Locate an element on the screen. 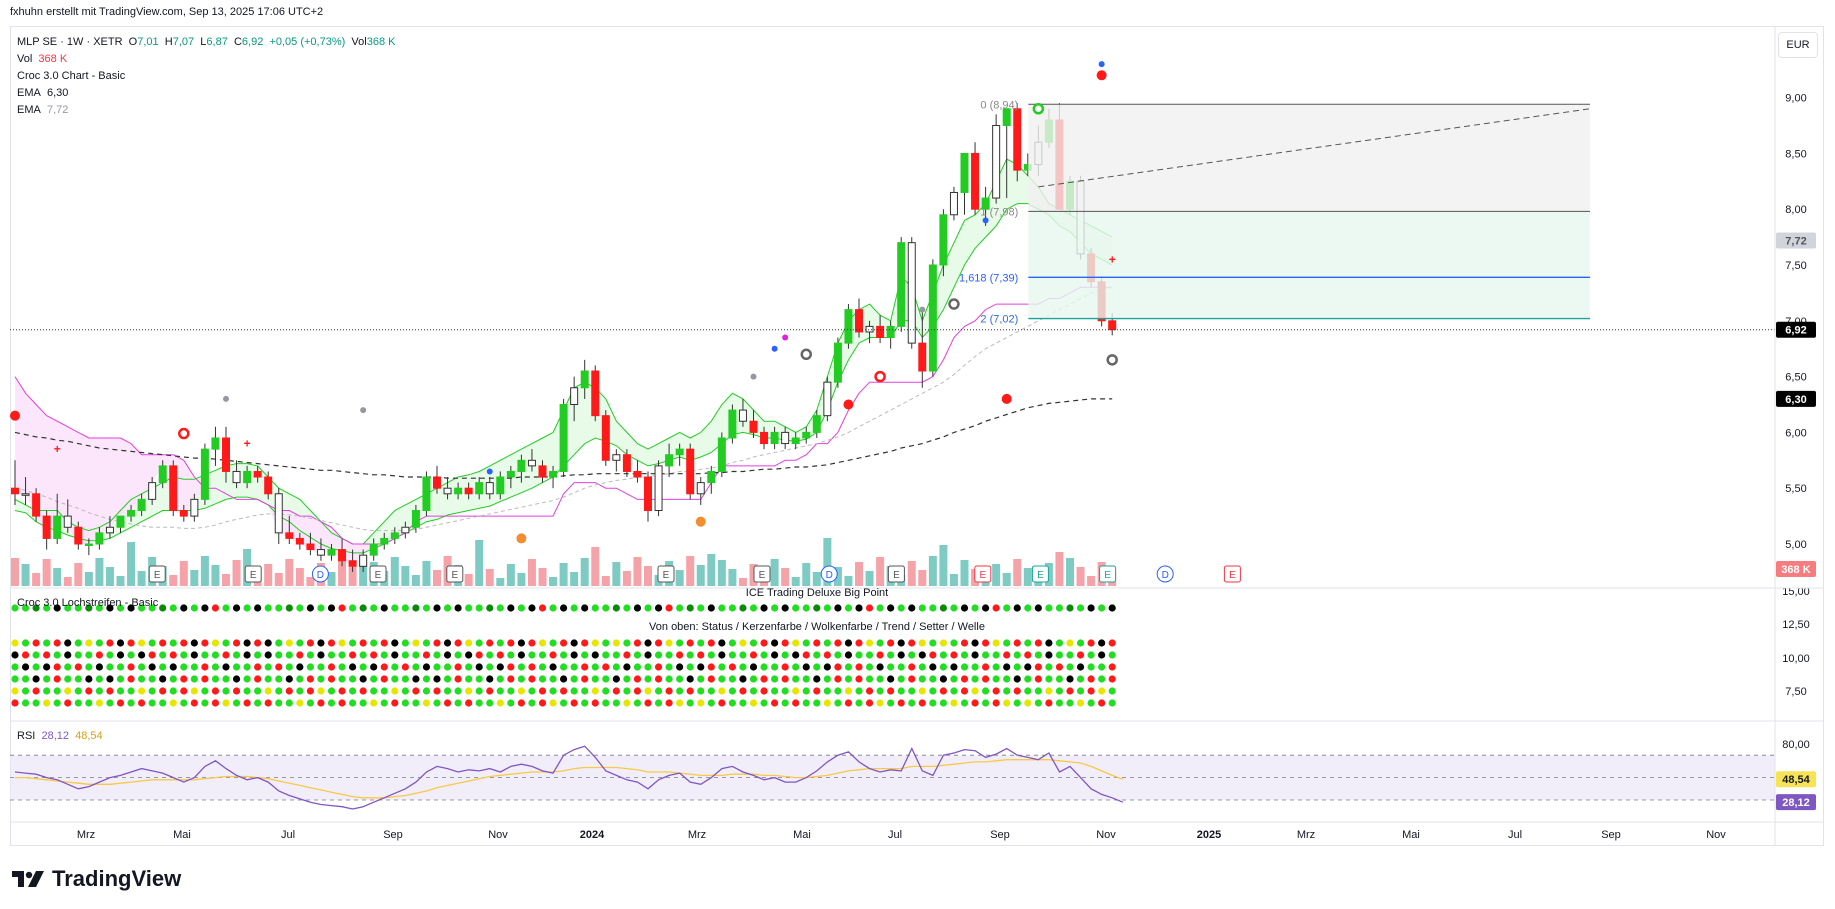 This screenshot has height=909, width=1835. volume-legend-row: Vol 368 K is located at coordinates (206, 59).